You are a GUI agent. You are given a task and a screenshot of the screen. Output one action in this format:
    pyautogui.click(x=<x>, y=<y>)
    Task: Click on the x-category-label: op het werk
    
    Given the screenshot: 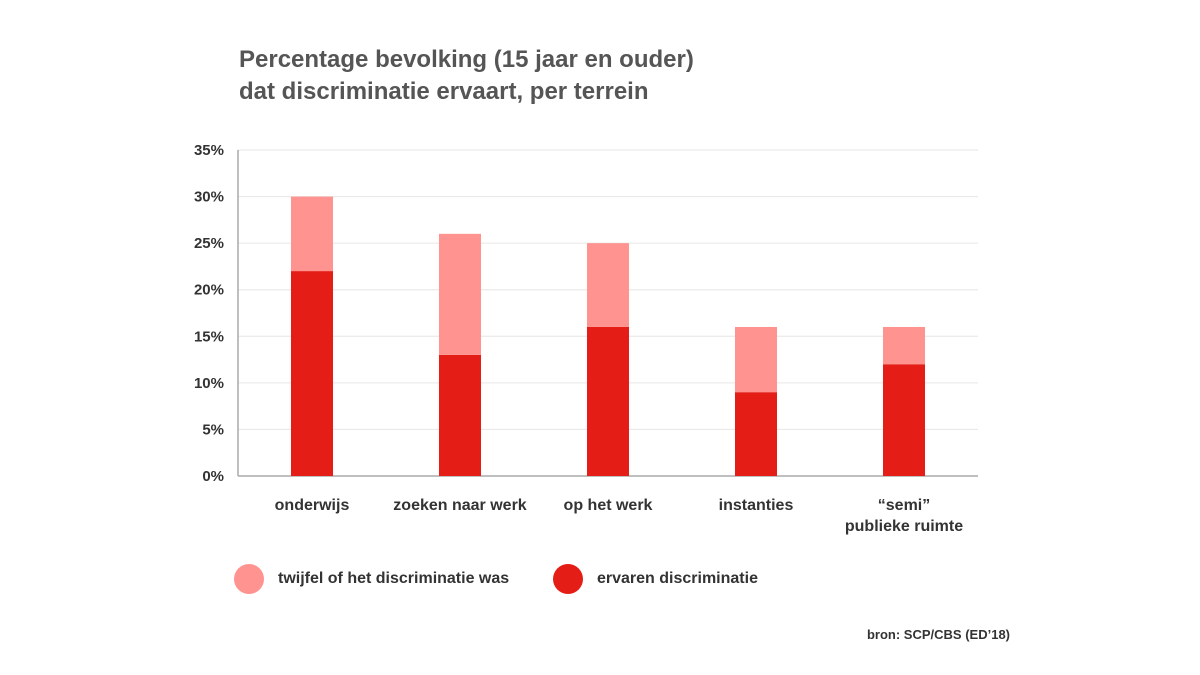 What is the action you would take?
    pyautogui.click(x=608, y=505)
    